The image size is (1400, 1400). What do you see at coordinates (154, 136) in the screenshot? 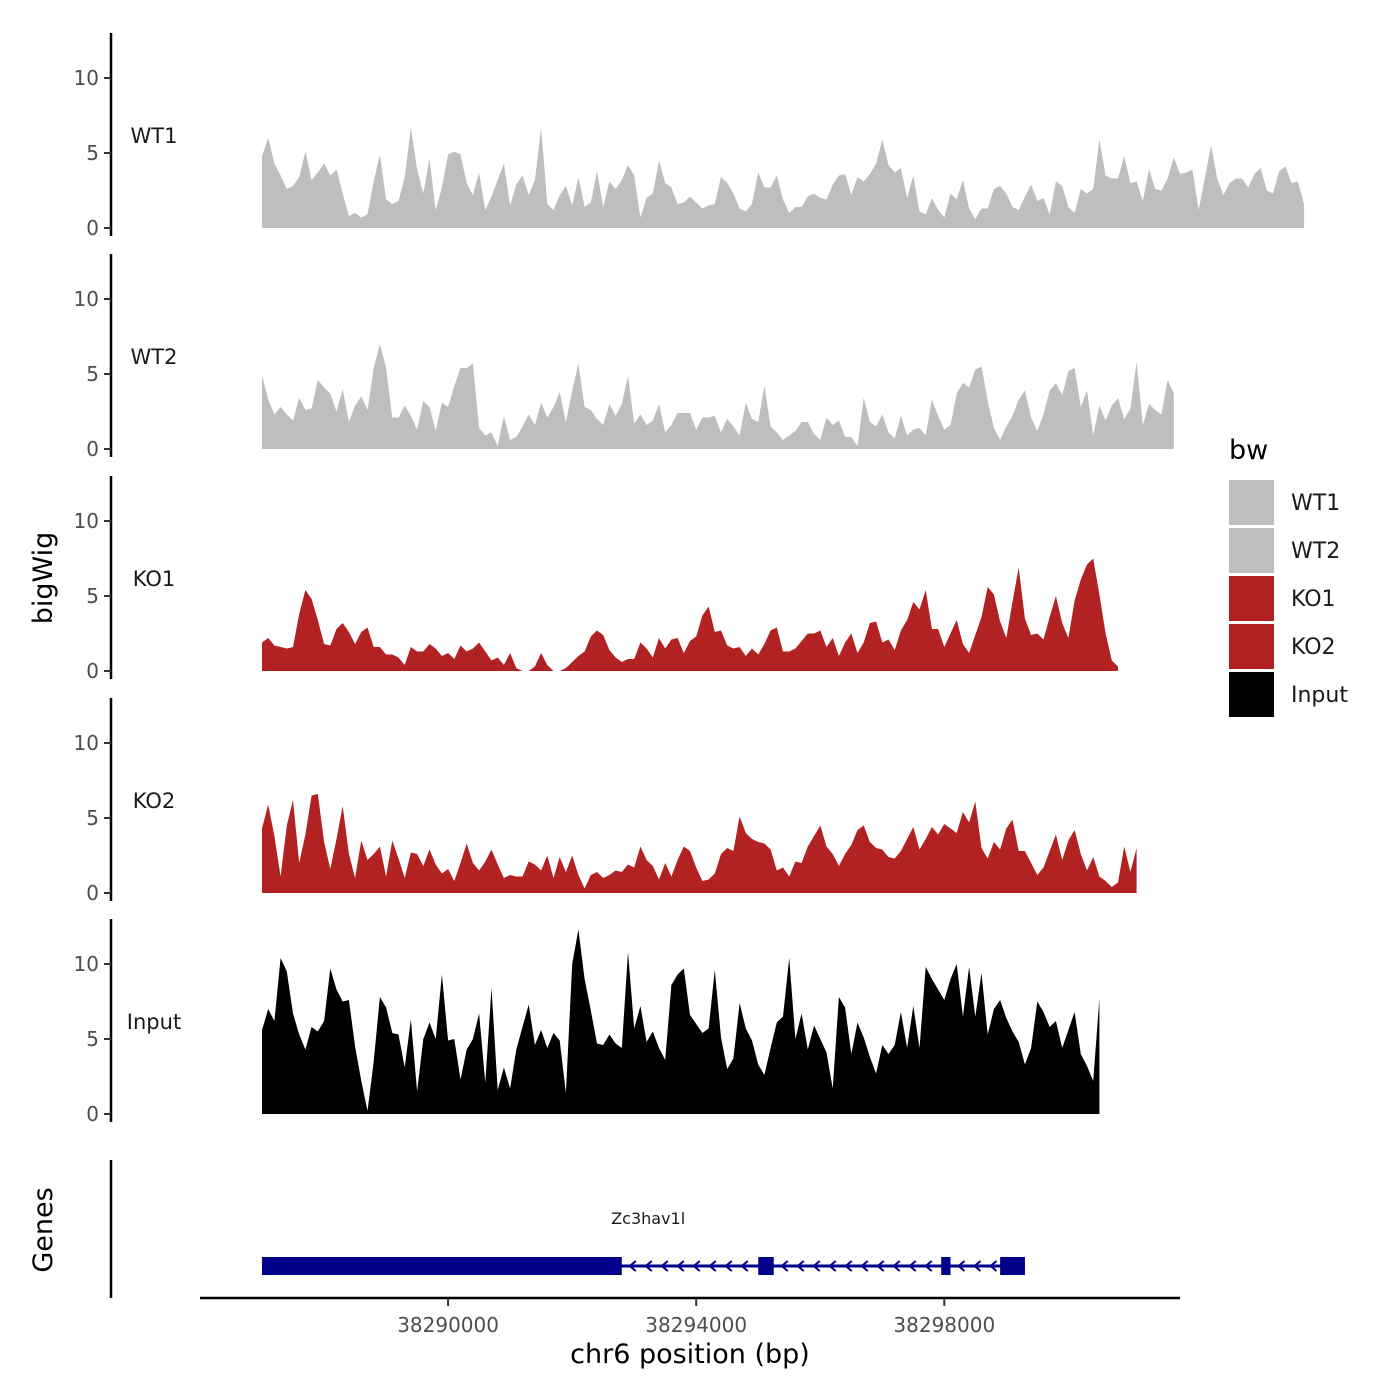
I see `track-label-wt1: WT1` at bounding box center [154, 136].